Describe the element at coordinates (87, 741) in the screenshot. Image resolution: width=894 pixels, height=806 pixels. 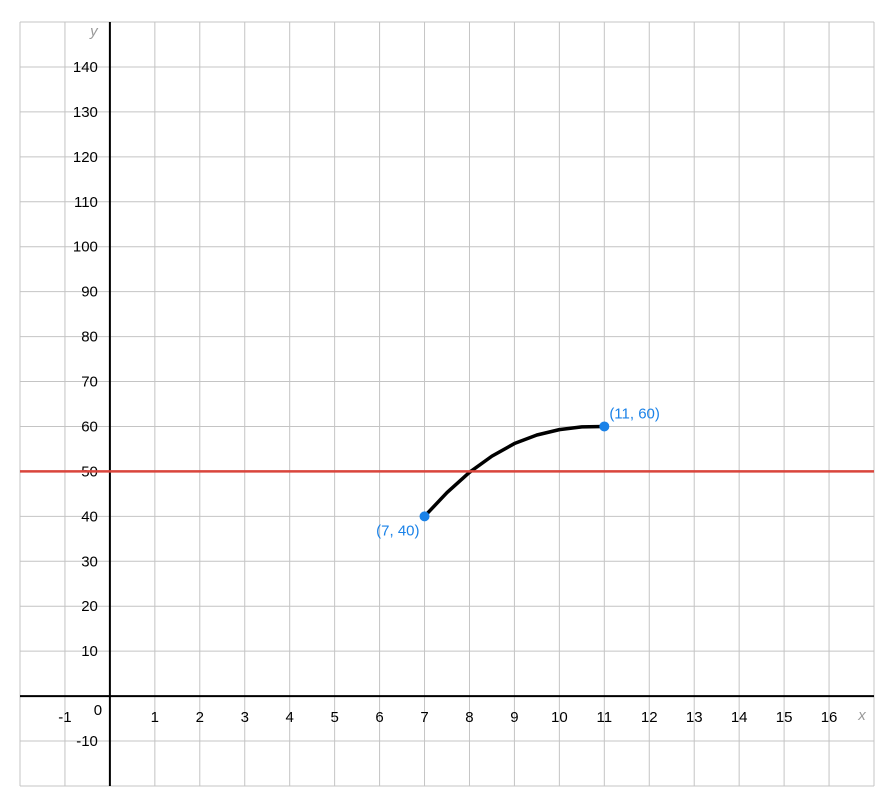
I see `y-tick-label: -10` at that location.